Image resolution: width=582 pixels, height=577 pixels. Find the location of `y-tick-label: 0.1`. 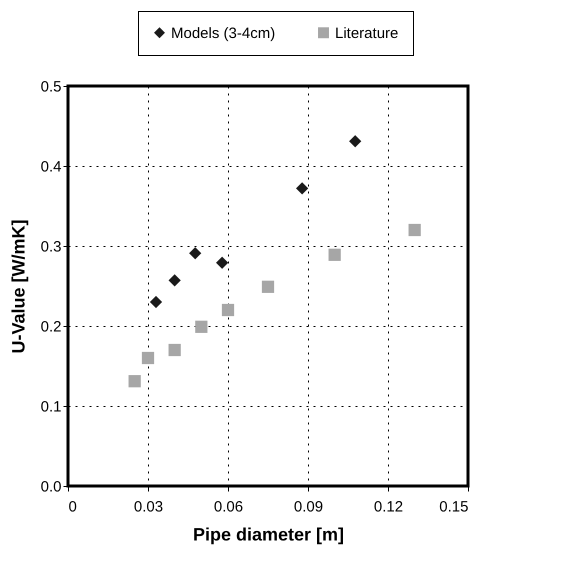

y-tick-label: 0.1 is located at coordinates (51, 407).